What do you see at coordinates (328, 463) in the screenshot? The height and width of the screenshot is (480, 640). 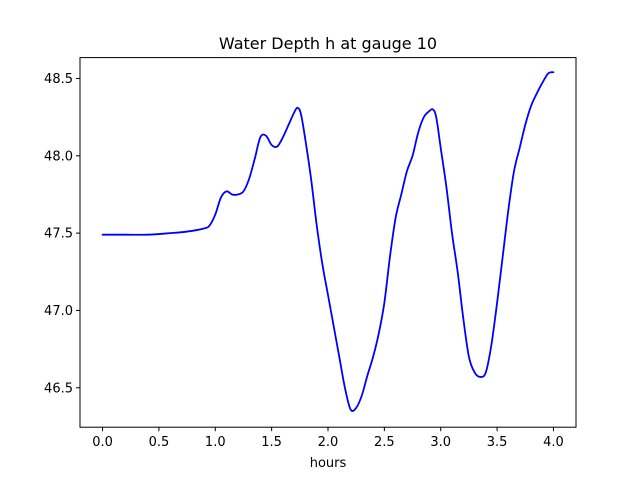 I see `x-axis-label: hours` at bounding box center [328, 463].